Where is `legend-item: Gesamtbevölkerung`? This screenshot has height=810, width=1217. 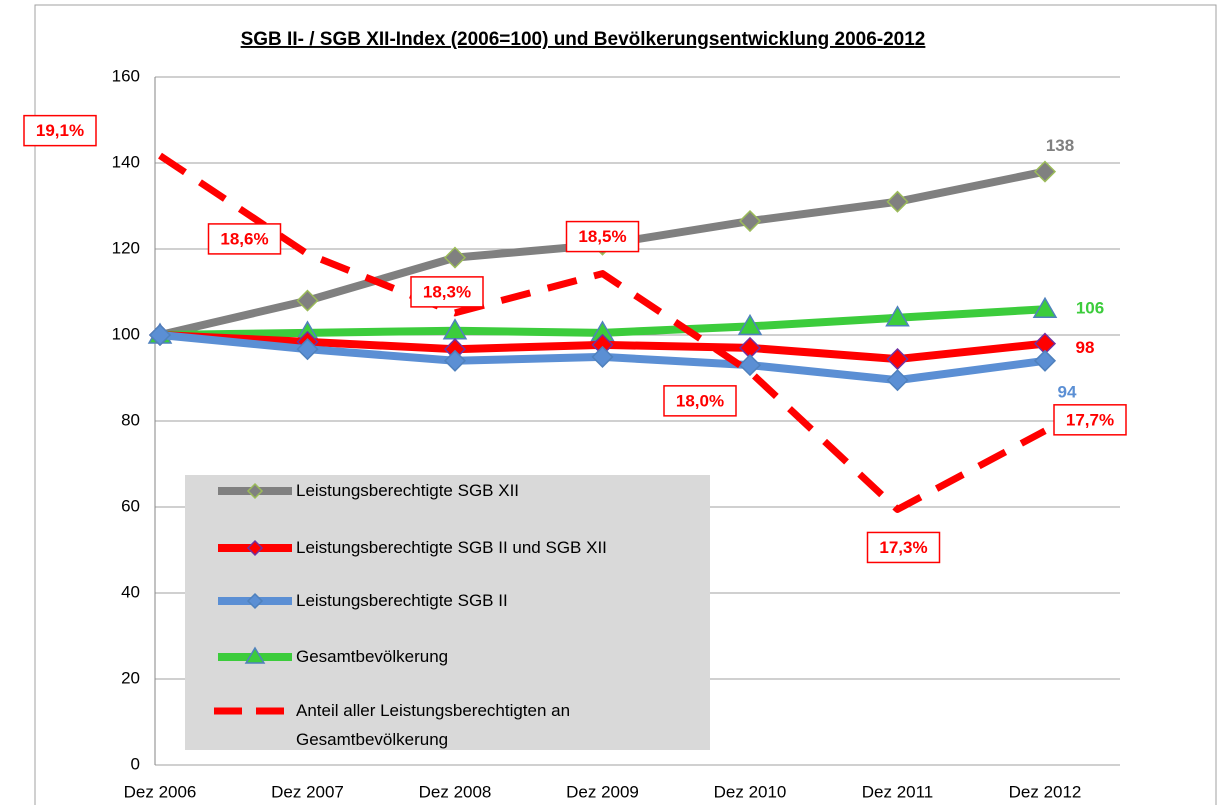 legend-item: Gesamtbevölkerung is located at coordinates (372, 656).